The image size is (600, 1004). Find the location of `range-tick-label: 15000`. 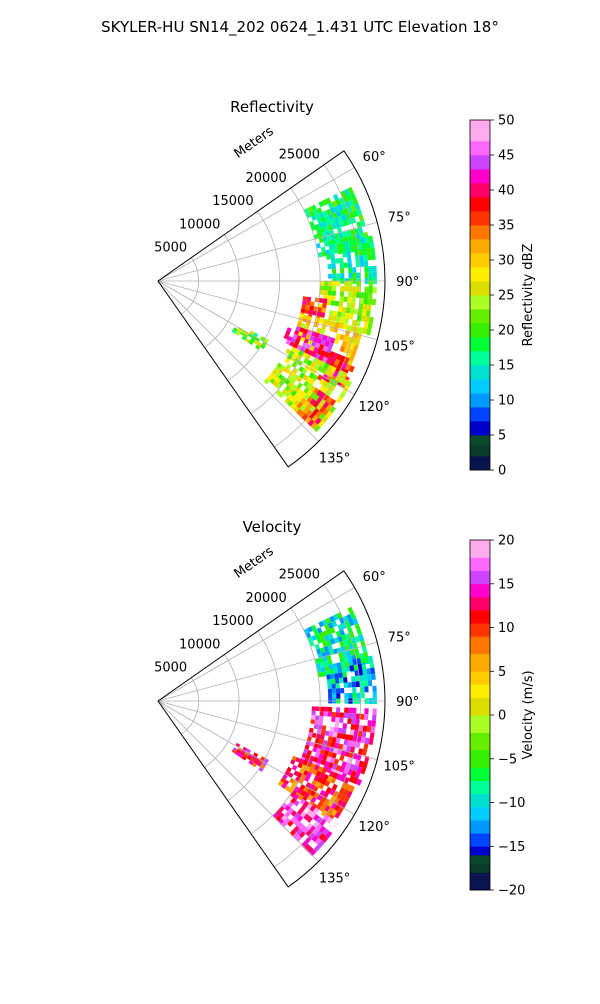

range-tick-label: 15000 is located at coordinates (232, 201).